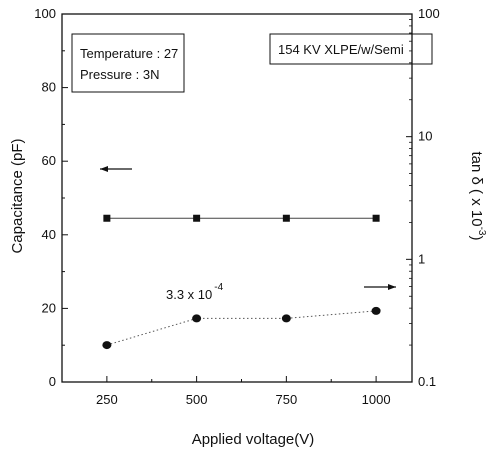 This screenshot has height=453, width=493. I want to click on pressure-text: Pressure : 3N, so click(119, 74).